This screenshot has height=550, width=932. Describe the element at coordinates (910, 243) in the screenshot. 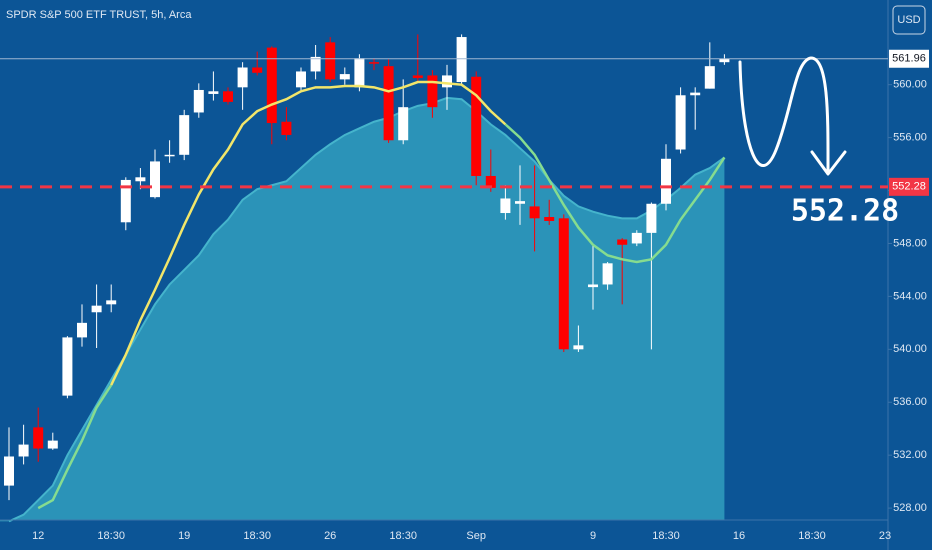

I see `y-tick-label: 548.00` at that location.